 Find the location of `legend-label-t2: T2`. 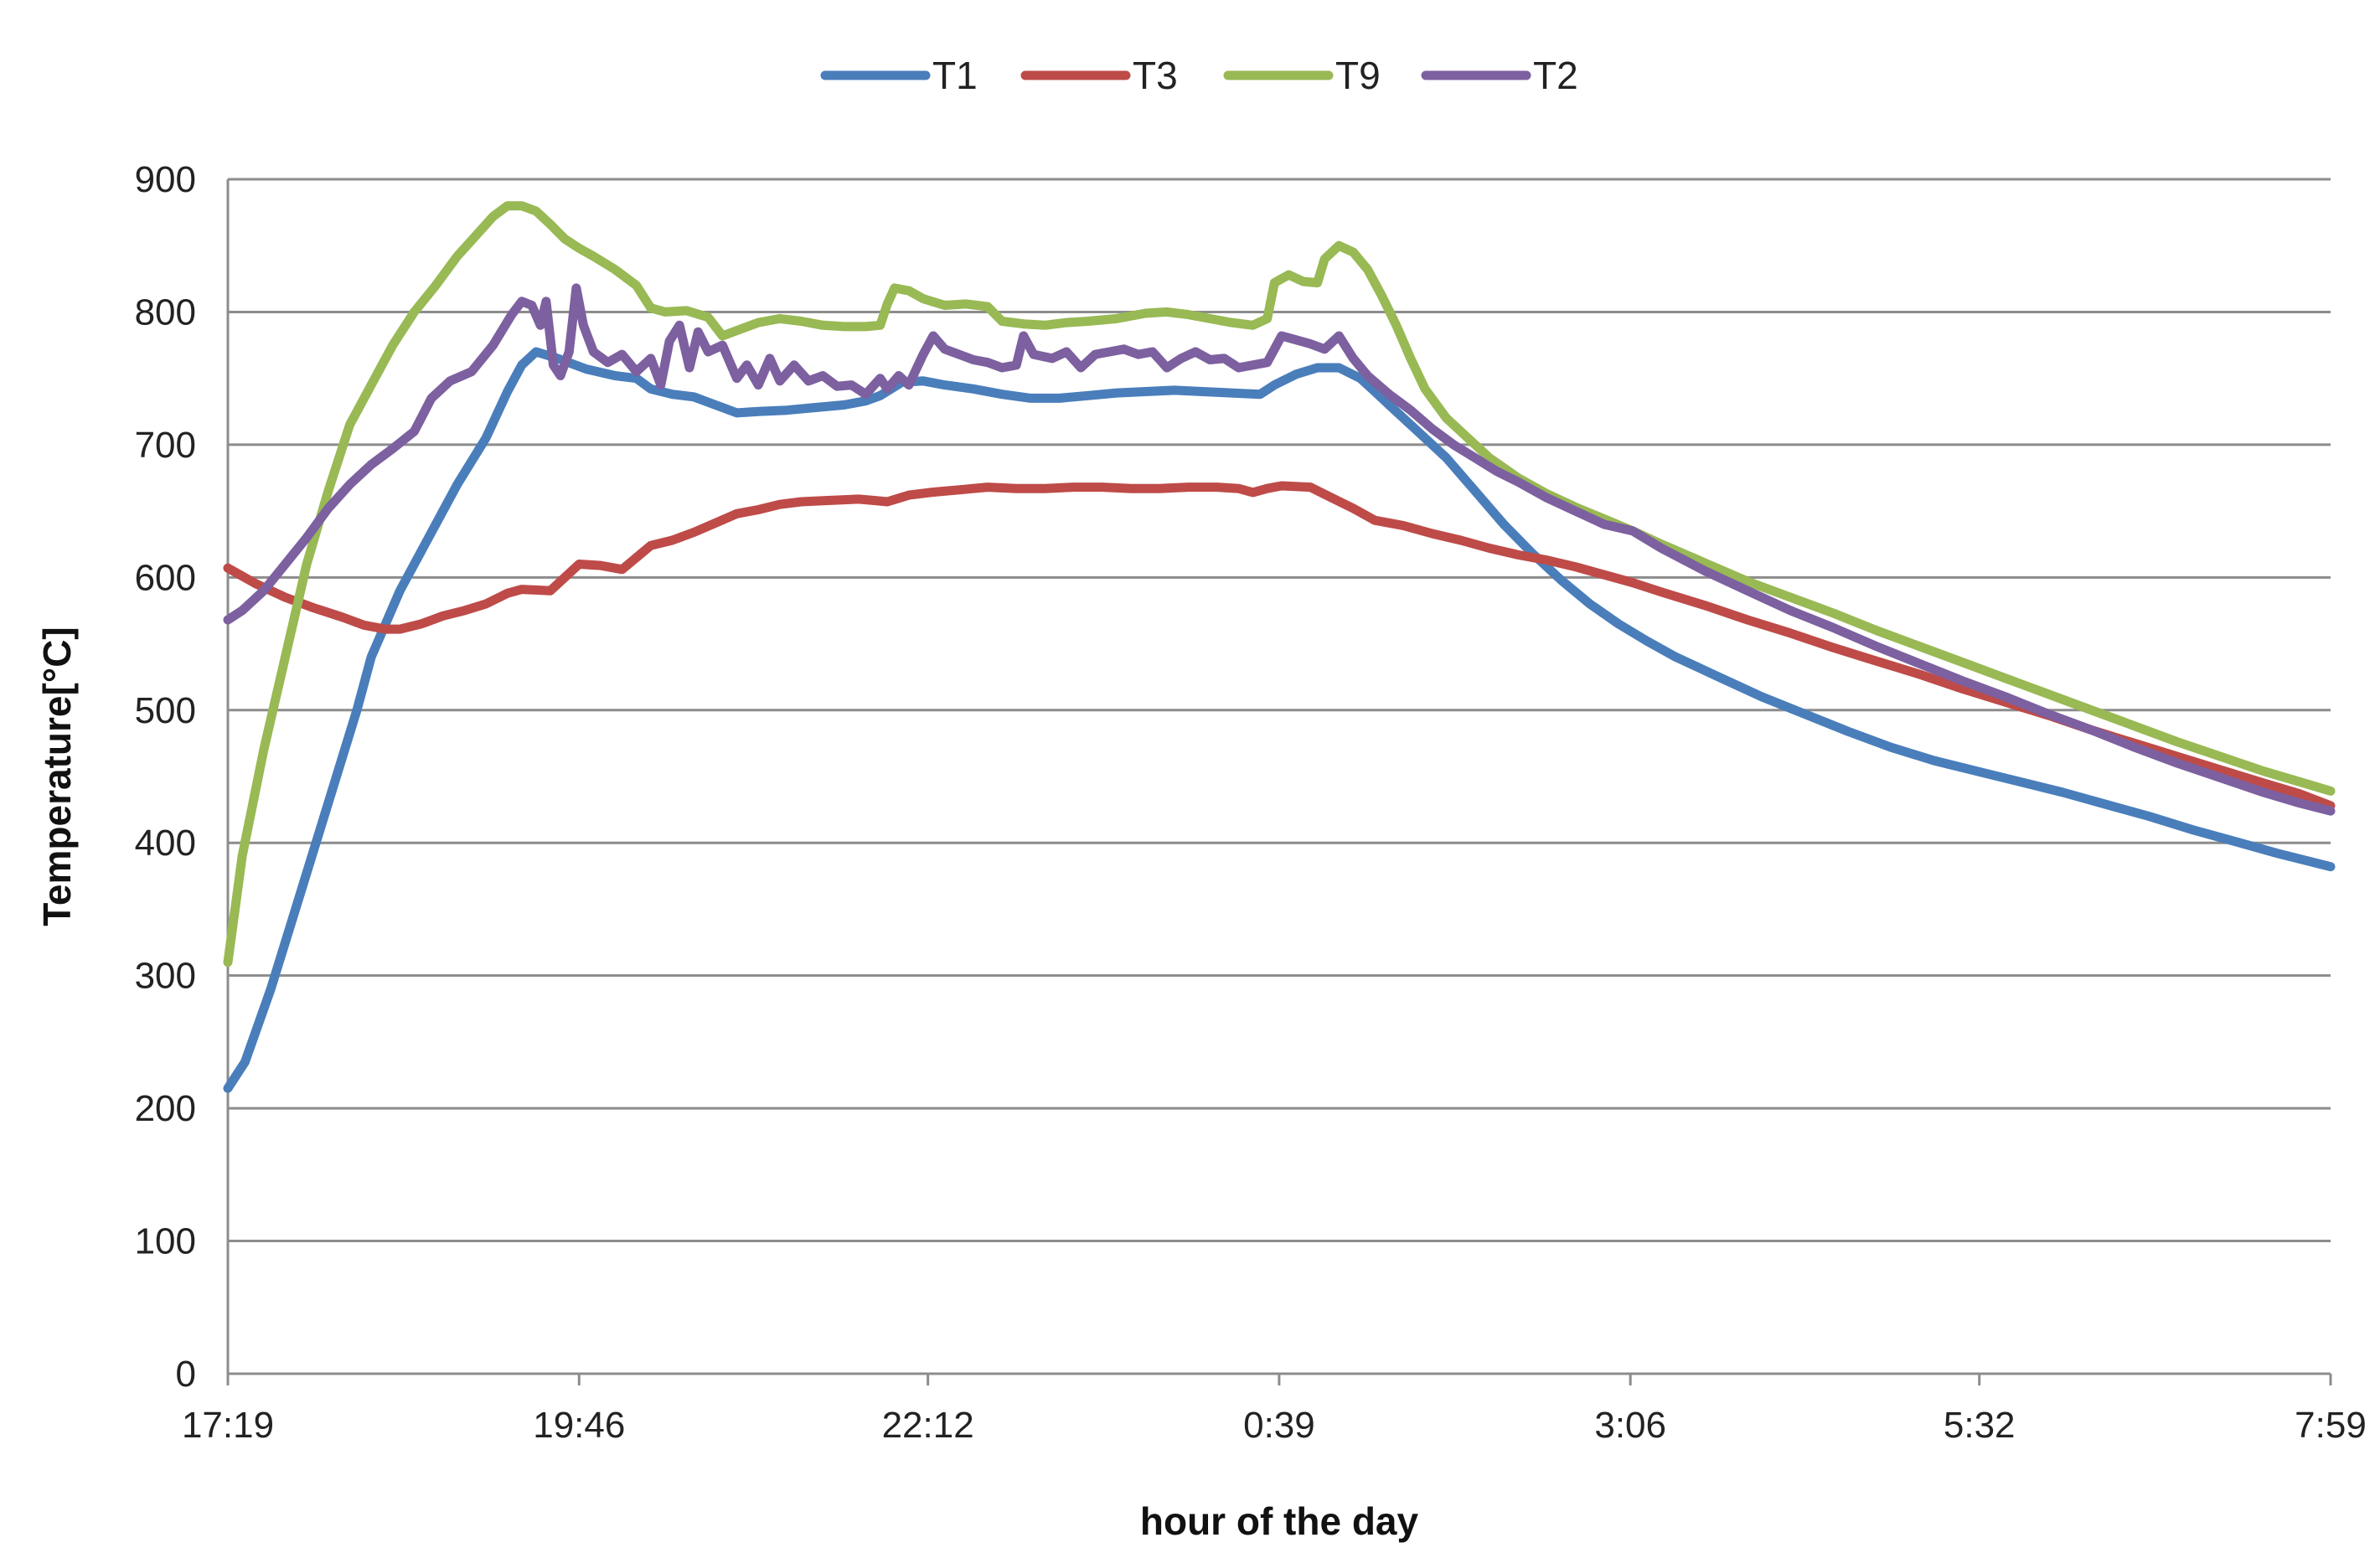

legend-label-t2: T2 is located at coordinates (1555, 75).